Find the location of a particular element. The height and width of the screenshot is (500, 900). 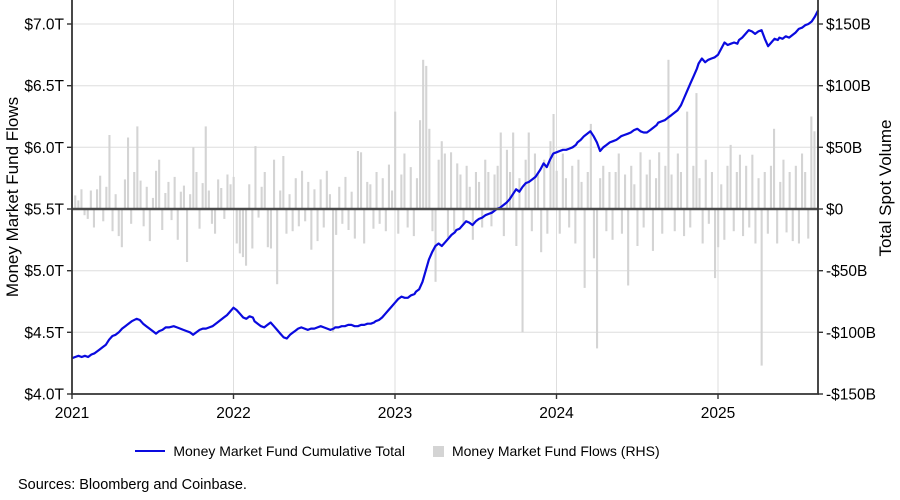

right-tick-label: $0 is located at coordinates (835, 210).